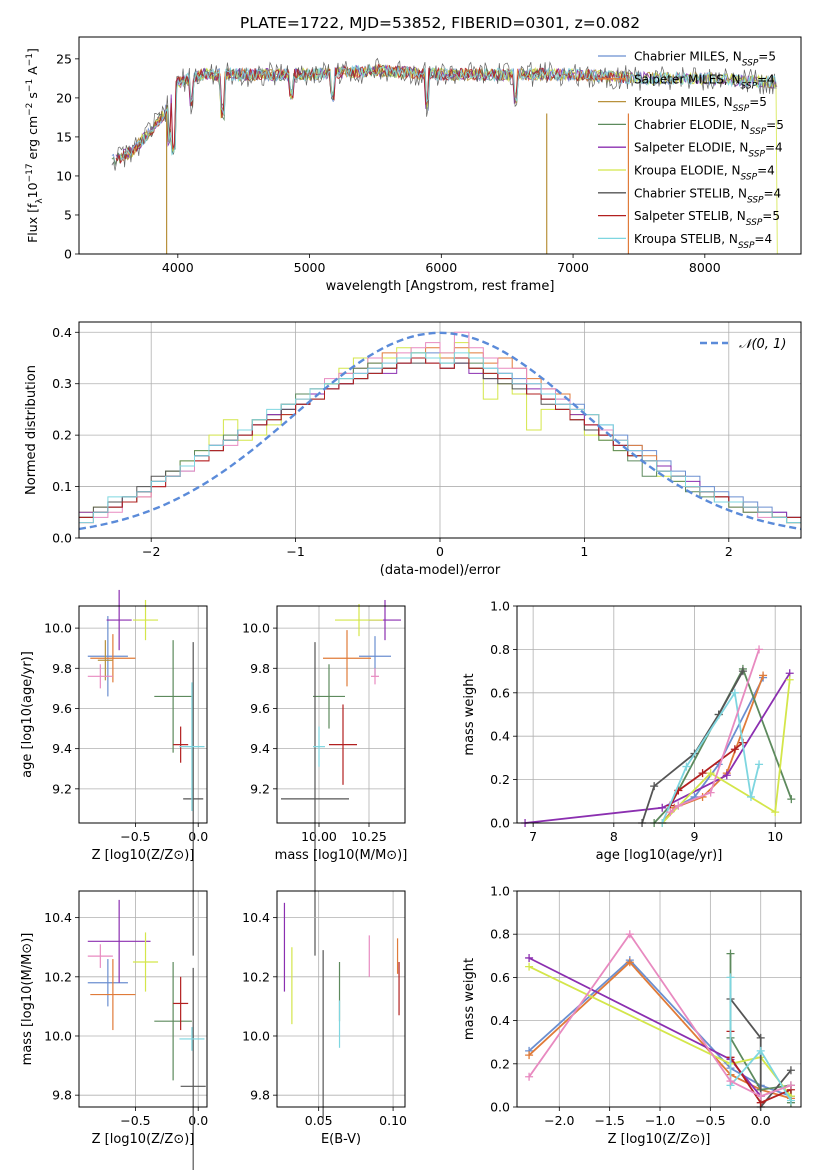 The width and height of the screenshot is (819, 1170). Describe the element at coordinates (260, 708) in the screenshot. I see `y-tick-label: 9.6` at that location.